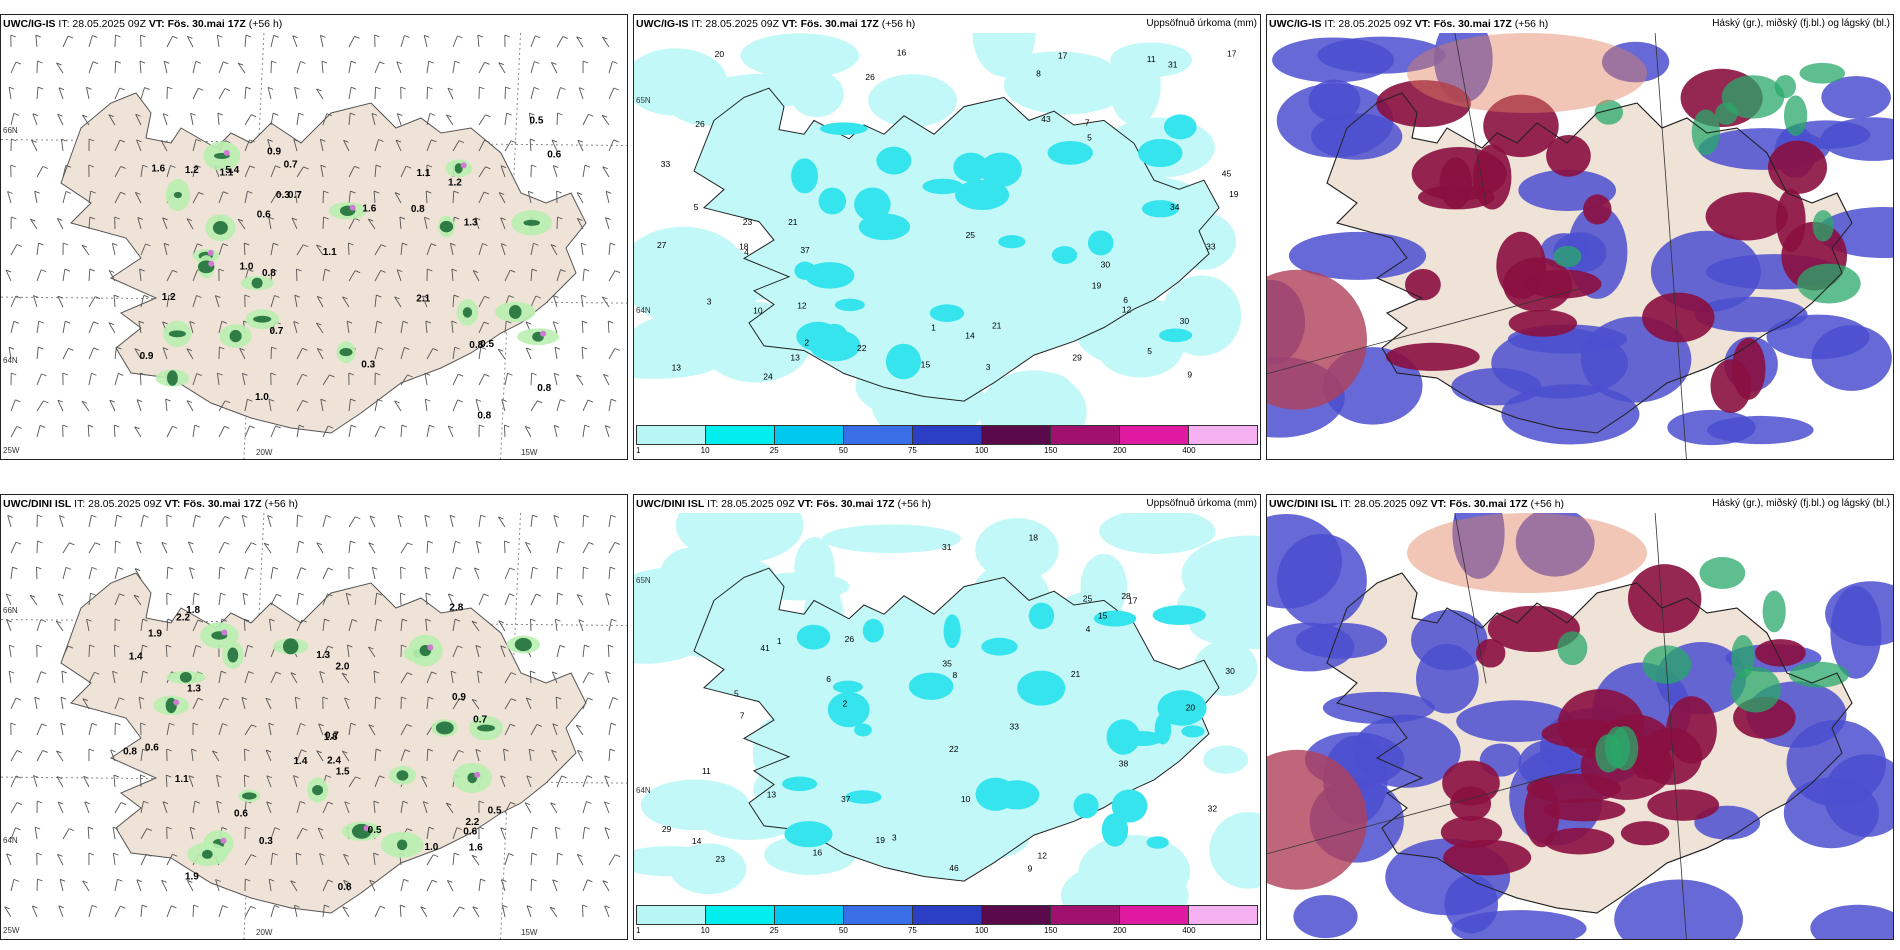 Image resolution: width=1900 pixels, height=950 pixels. Describe the element at coordinates (471, 222) in the screenshot. I see `precip-value-label: 1.3` at that location.